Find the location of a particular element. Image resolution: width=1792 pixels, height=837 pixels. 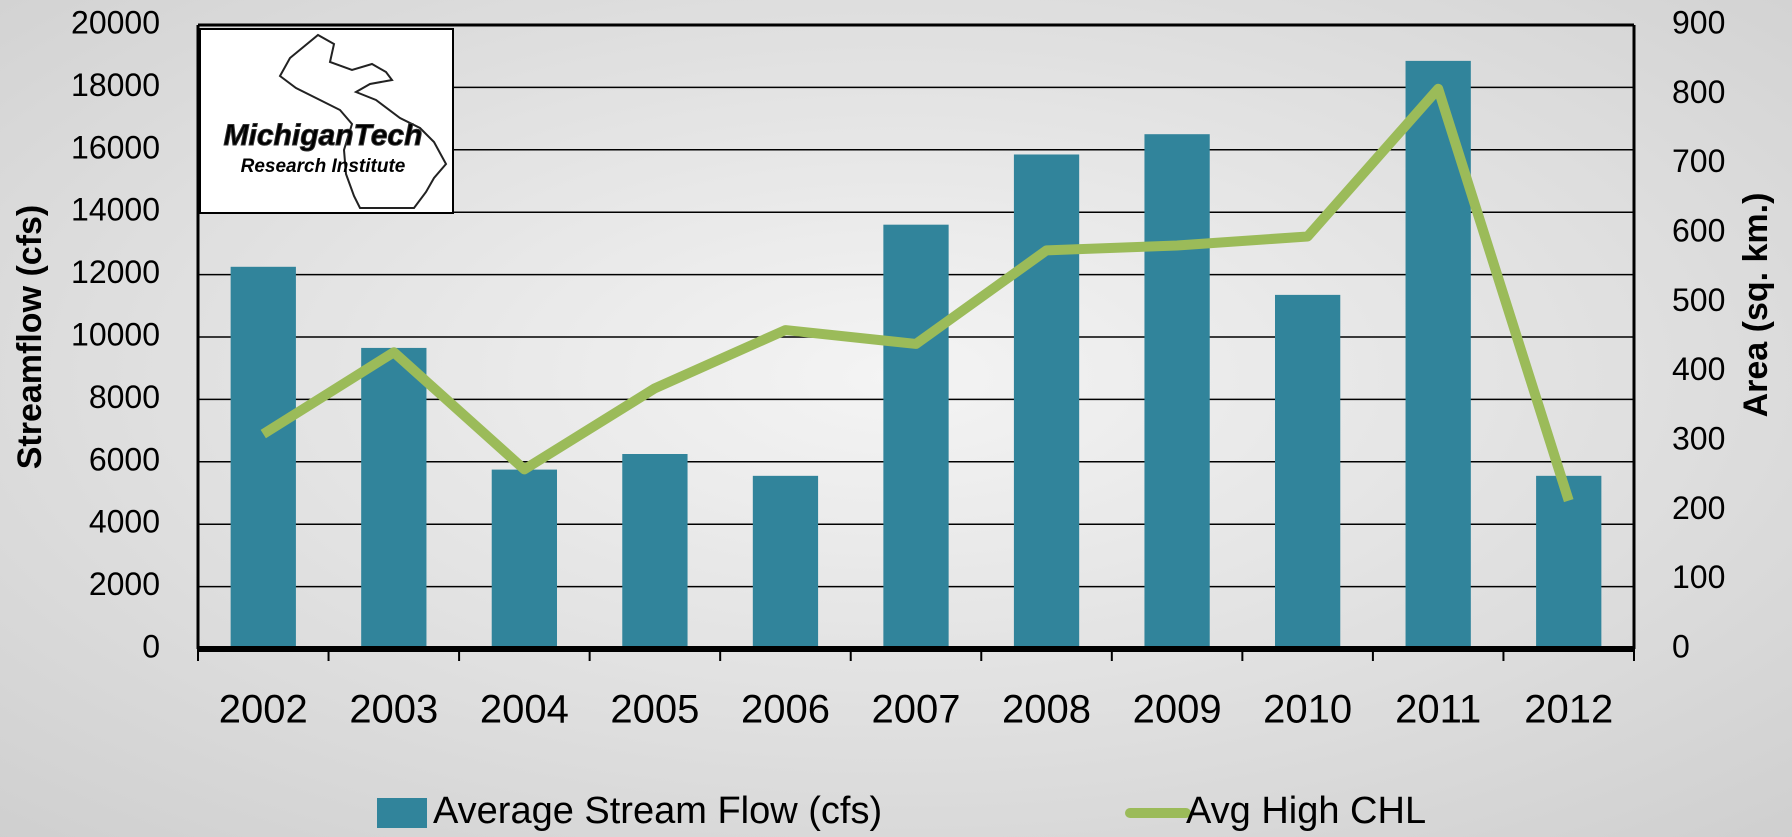

x-tick-label: 2010 is located at coordinates (1307, 710).